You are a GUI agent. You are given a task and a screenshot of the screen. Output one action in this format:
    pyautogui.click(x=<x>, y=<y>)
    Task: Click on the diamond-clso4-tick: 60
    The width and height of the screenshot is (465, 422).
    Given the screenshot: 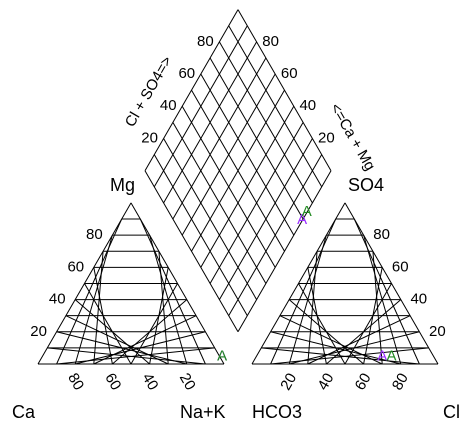 What is the action you would take?
    pyautogui.click(x=186, y=73)
    